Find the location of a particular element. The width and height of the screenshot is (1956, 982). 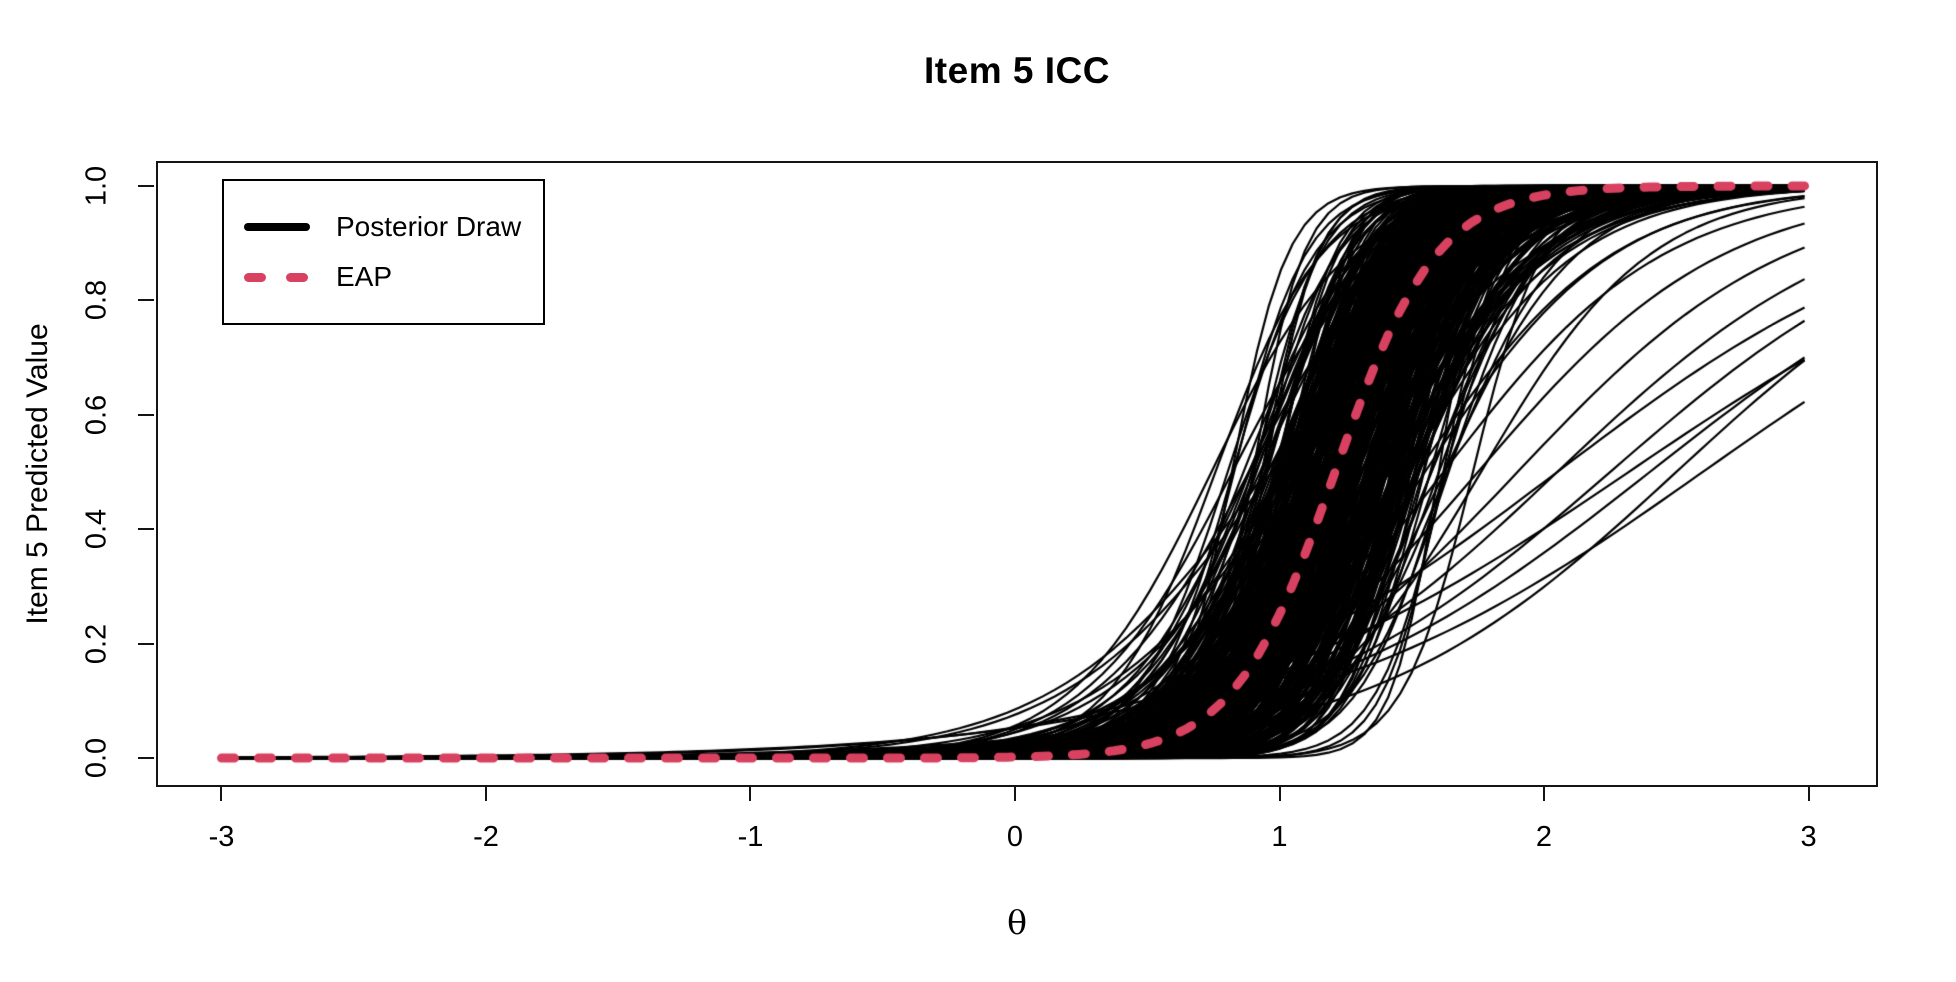

eap-line-sample is located at coordinates (277, 277).